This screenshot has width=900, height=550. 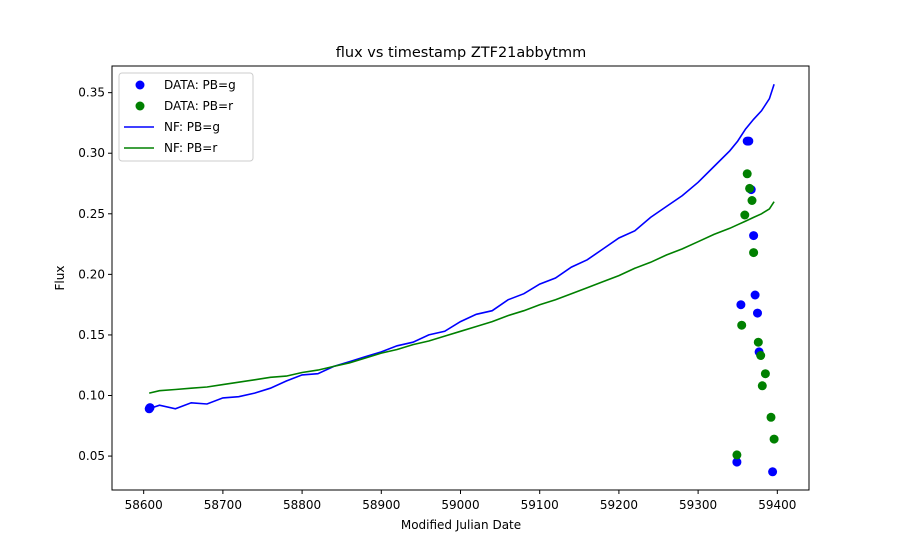 What do you see at coordinates (60, 278) in the screenshot?
I see `y-axis-label: Flux` at bounding box center [60, 278].